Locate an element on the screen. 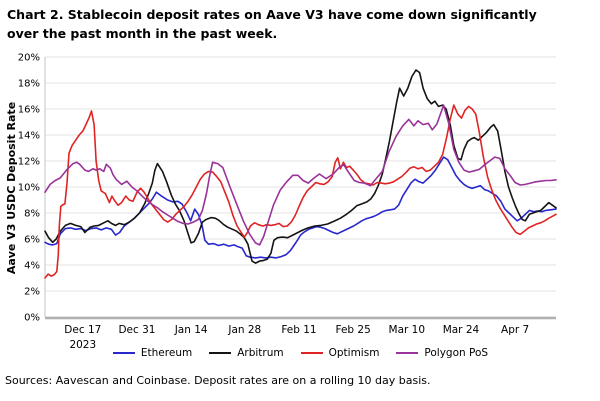  legend-item-polygon-pos: Polygon PoS is located at coordinates (442, 353).